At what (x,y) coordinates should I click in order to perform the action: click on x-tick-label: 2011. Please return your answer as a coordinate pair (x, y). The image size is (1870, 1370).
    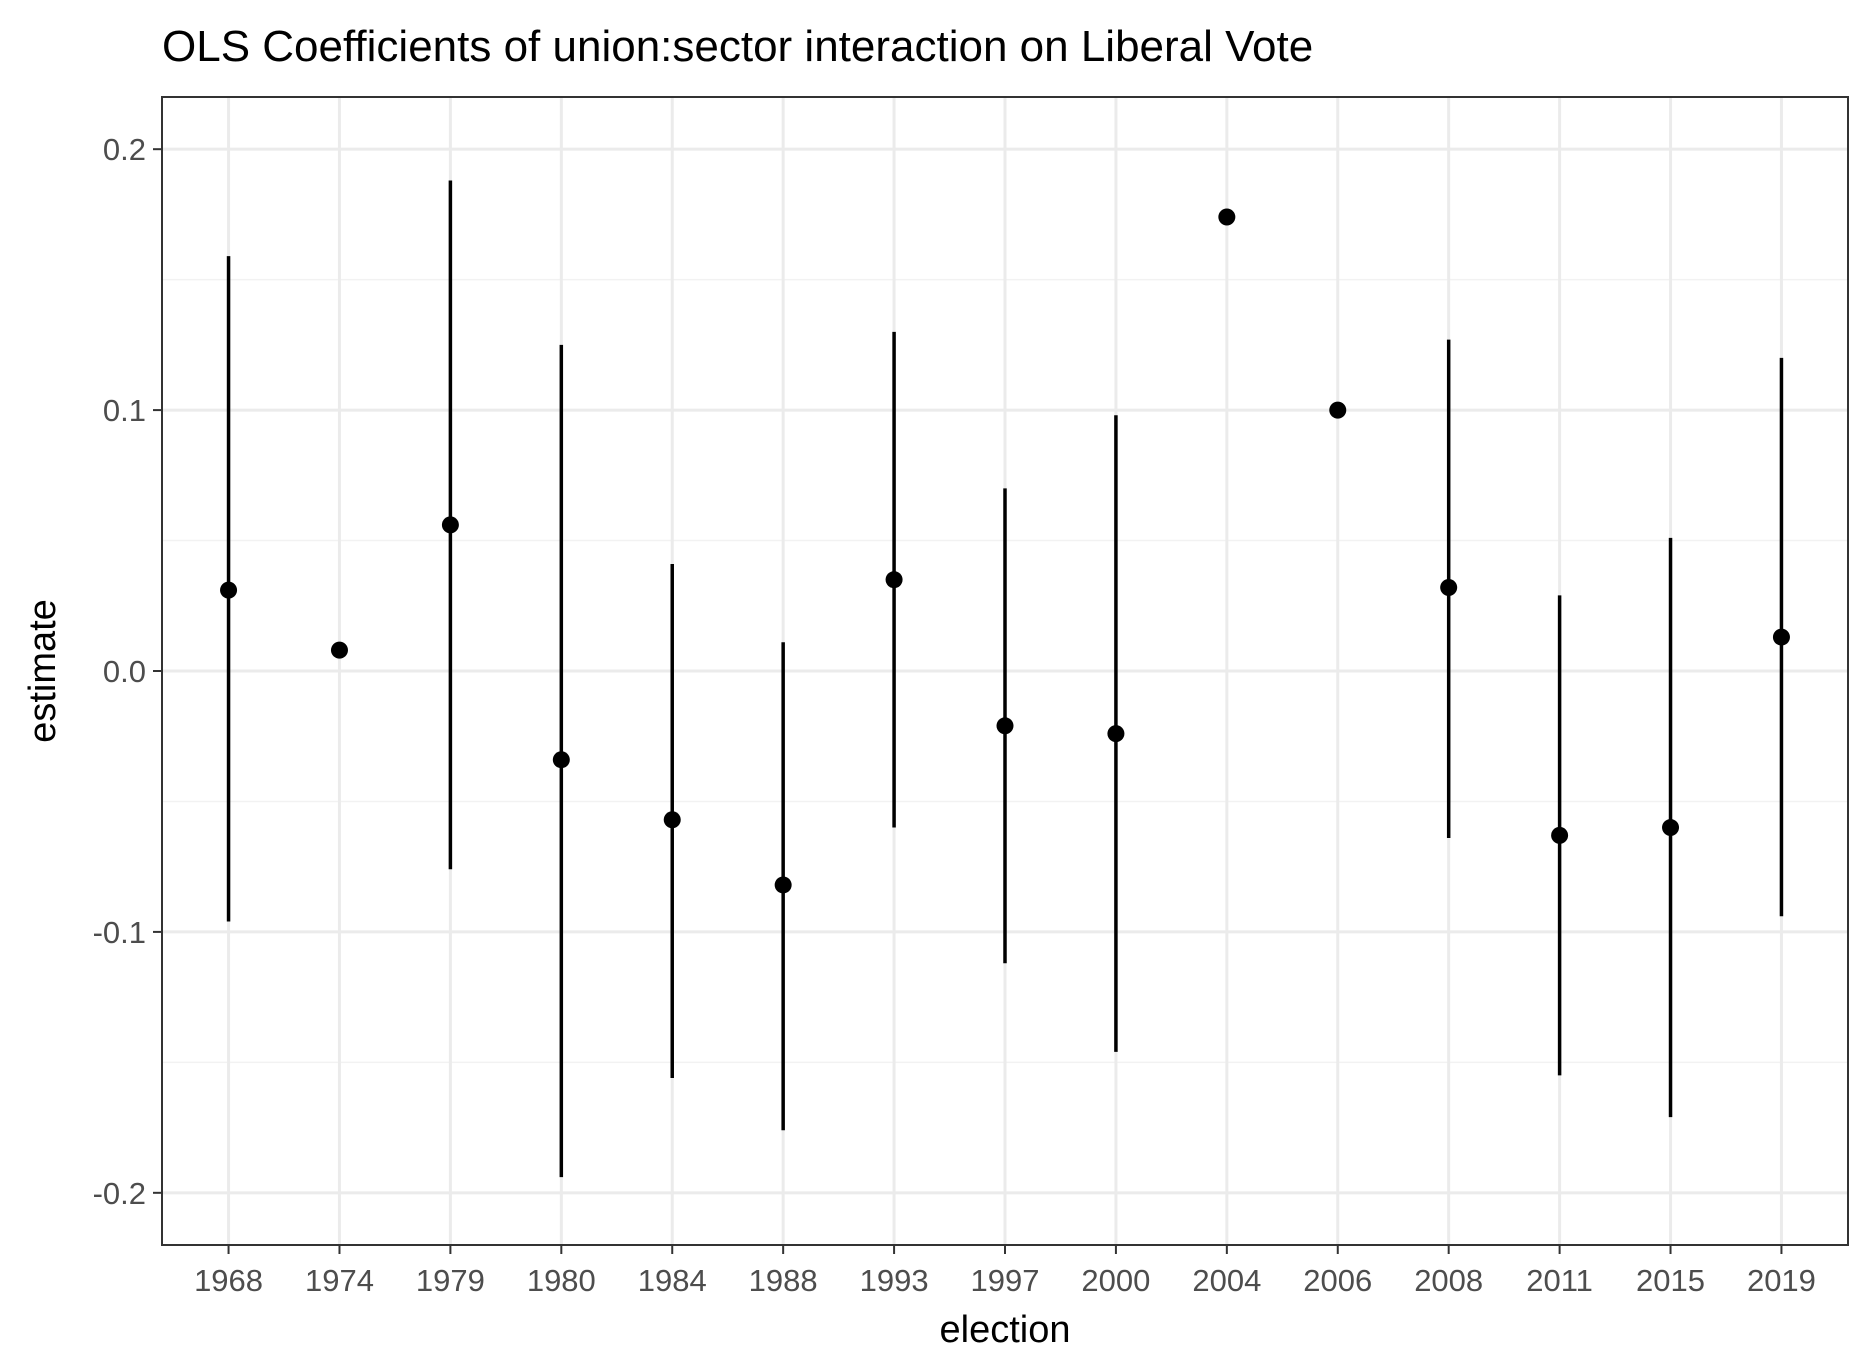
    Looking at the image, I should click on (1559, 1280).